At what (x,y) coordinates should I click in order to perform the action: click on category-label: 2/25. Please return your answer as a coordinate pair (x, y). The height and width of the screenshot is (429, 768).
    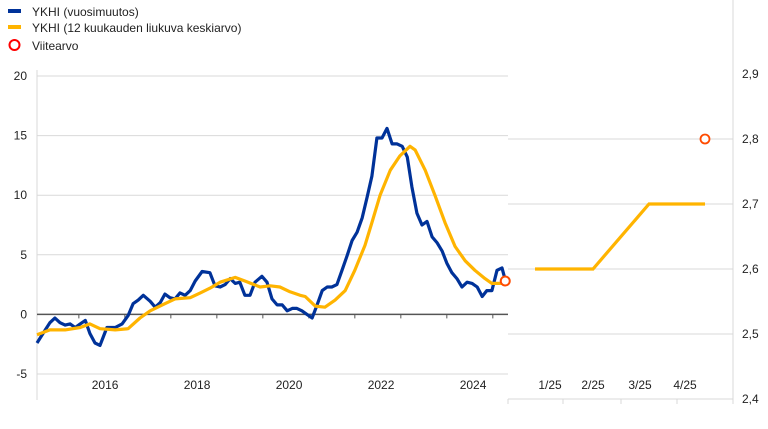
    Looking at the image, I should click on (593, 385).